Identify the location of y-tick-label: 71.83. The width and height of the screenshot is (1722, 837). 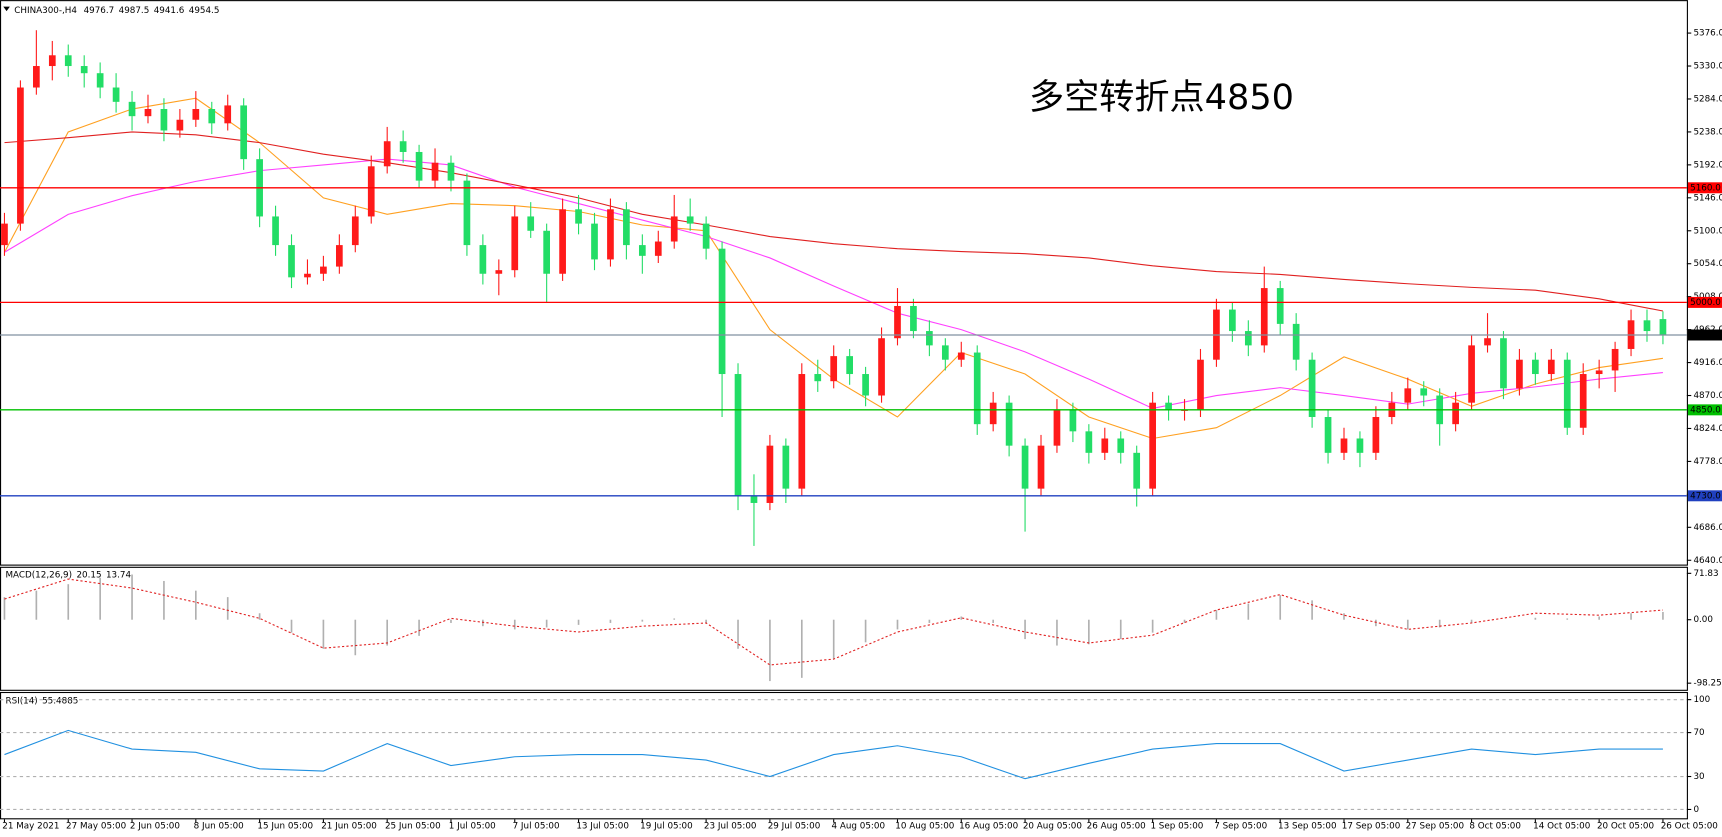
(1705, 574).